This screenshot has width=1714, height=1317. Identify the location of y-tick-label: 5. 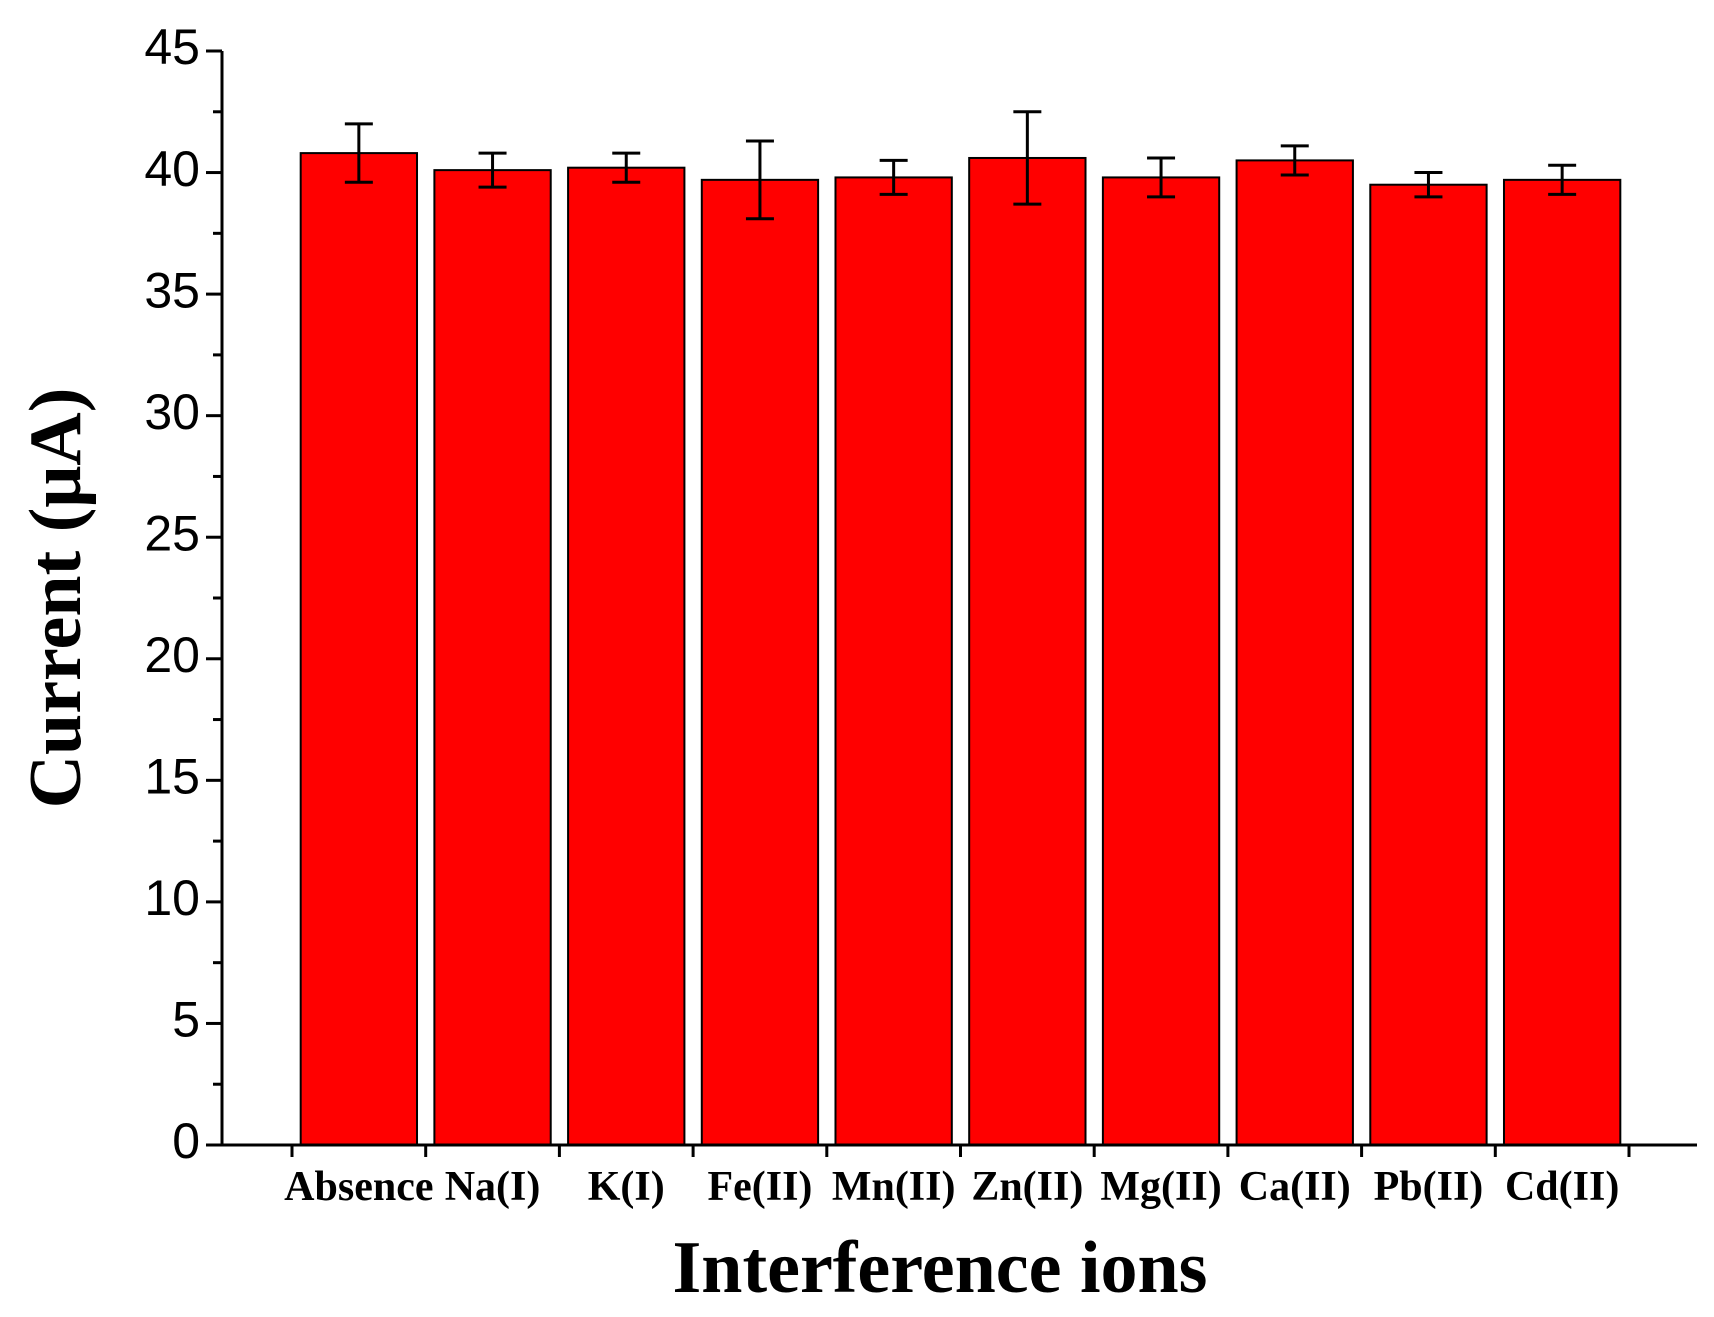
(186, 1020).